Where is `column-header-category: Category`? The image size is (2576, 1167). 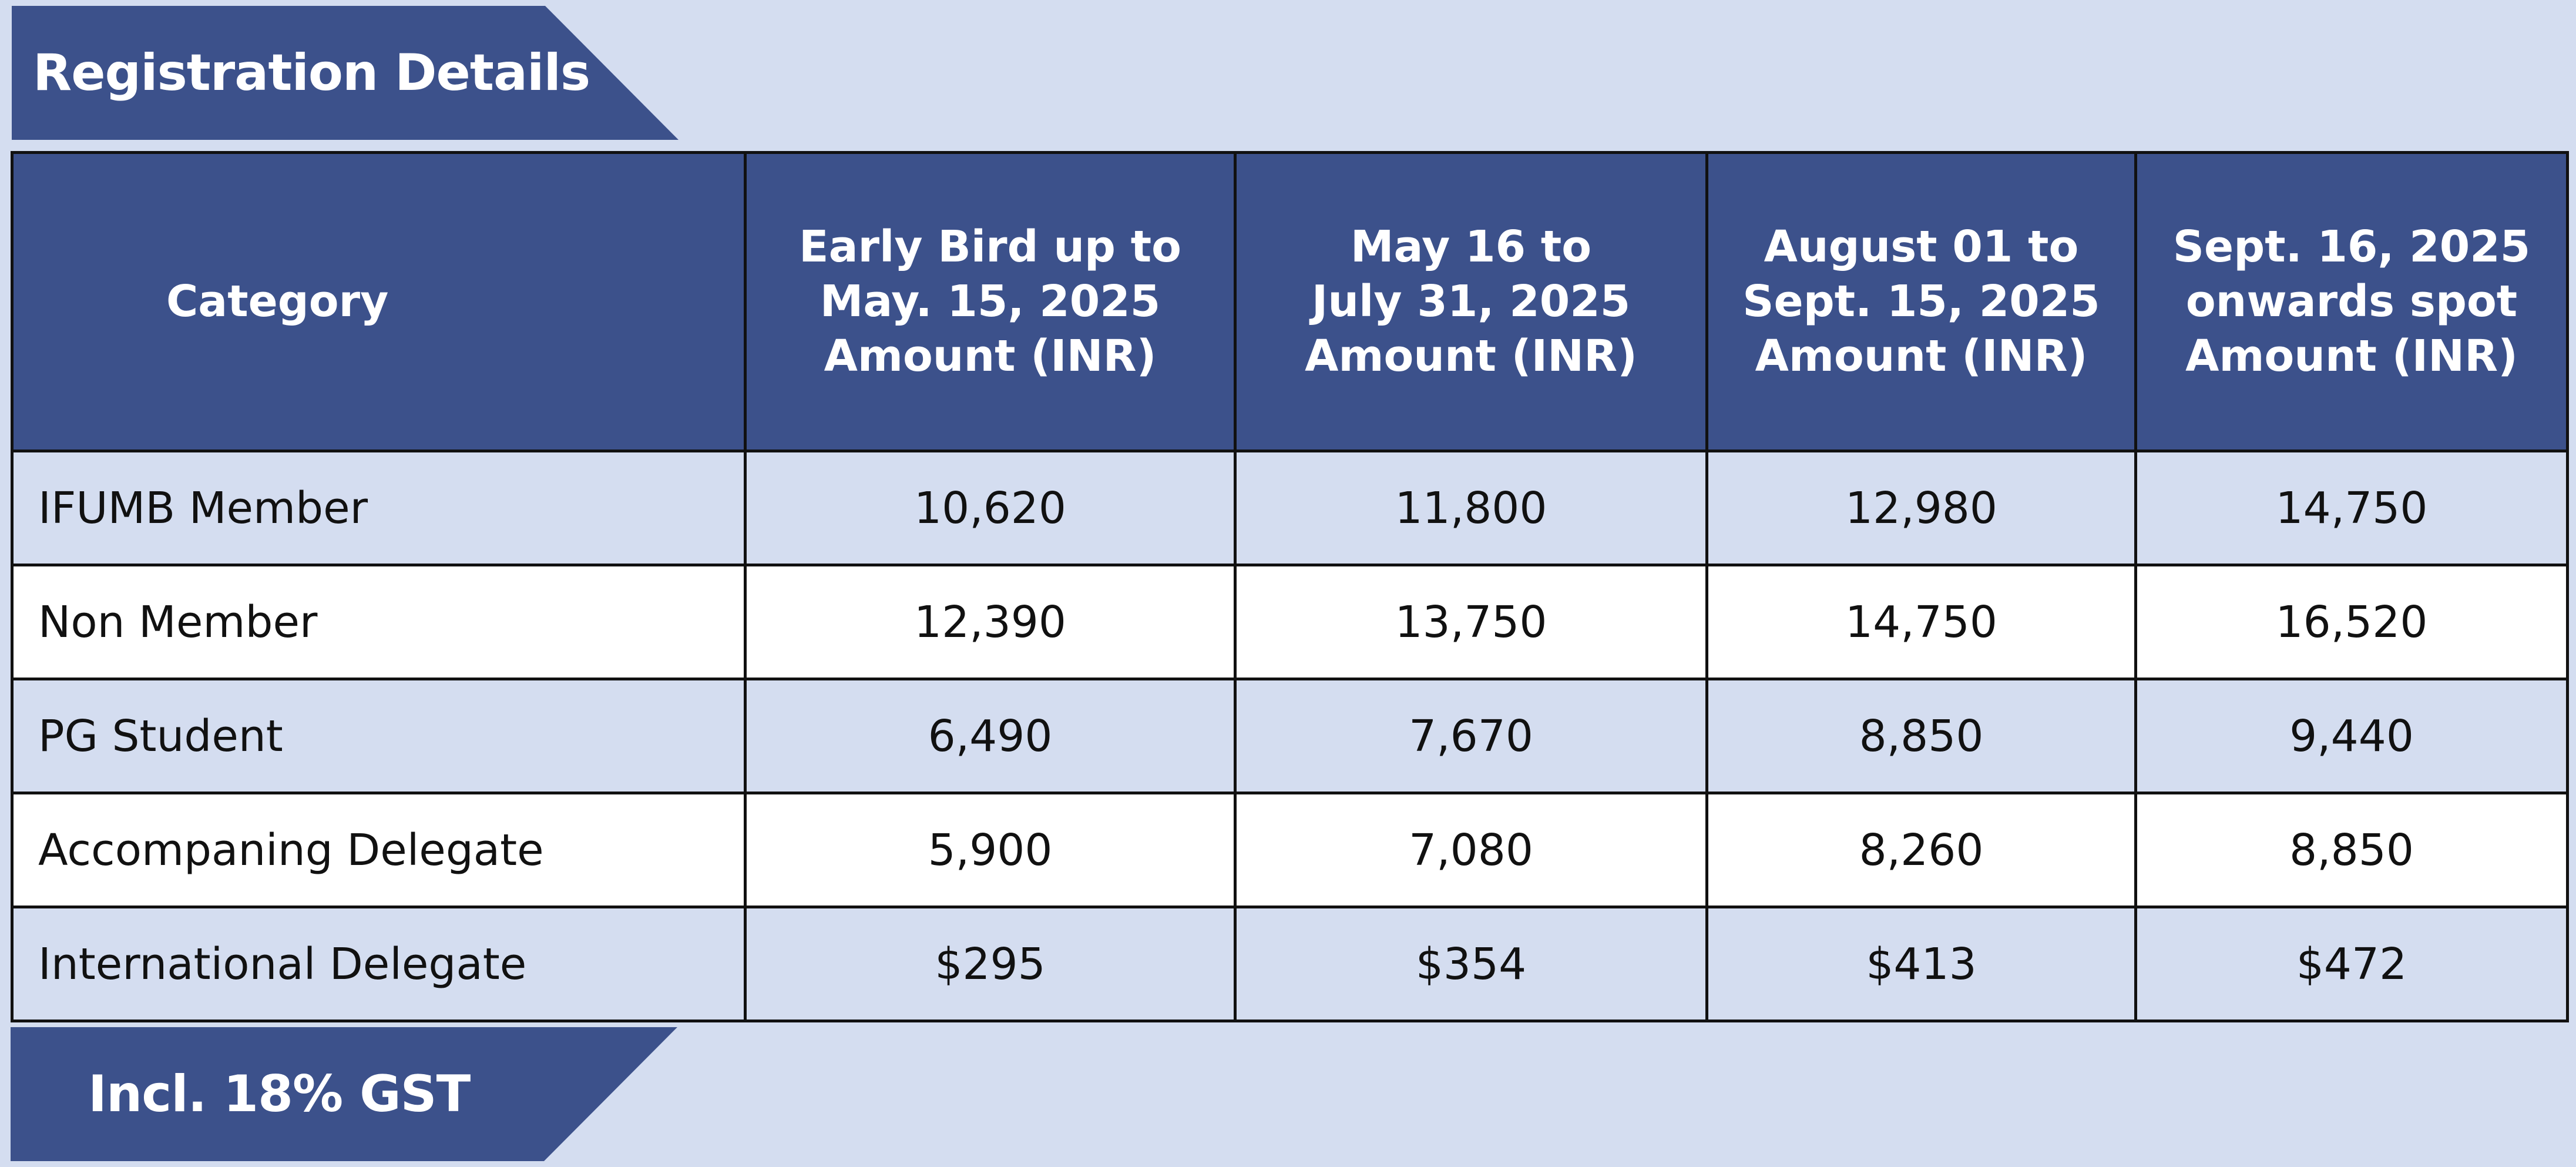 column-header-category: Category is located at coordinates (379, 302).